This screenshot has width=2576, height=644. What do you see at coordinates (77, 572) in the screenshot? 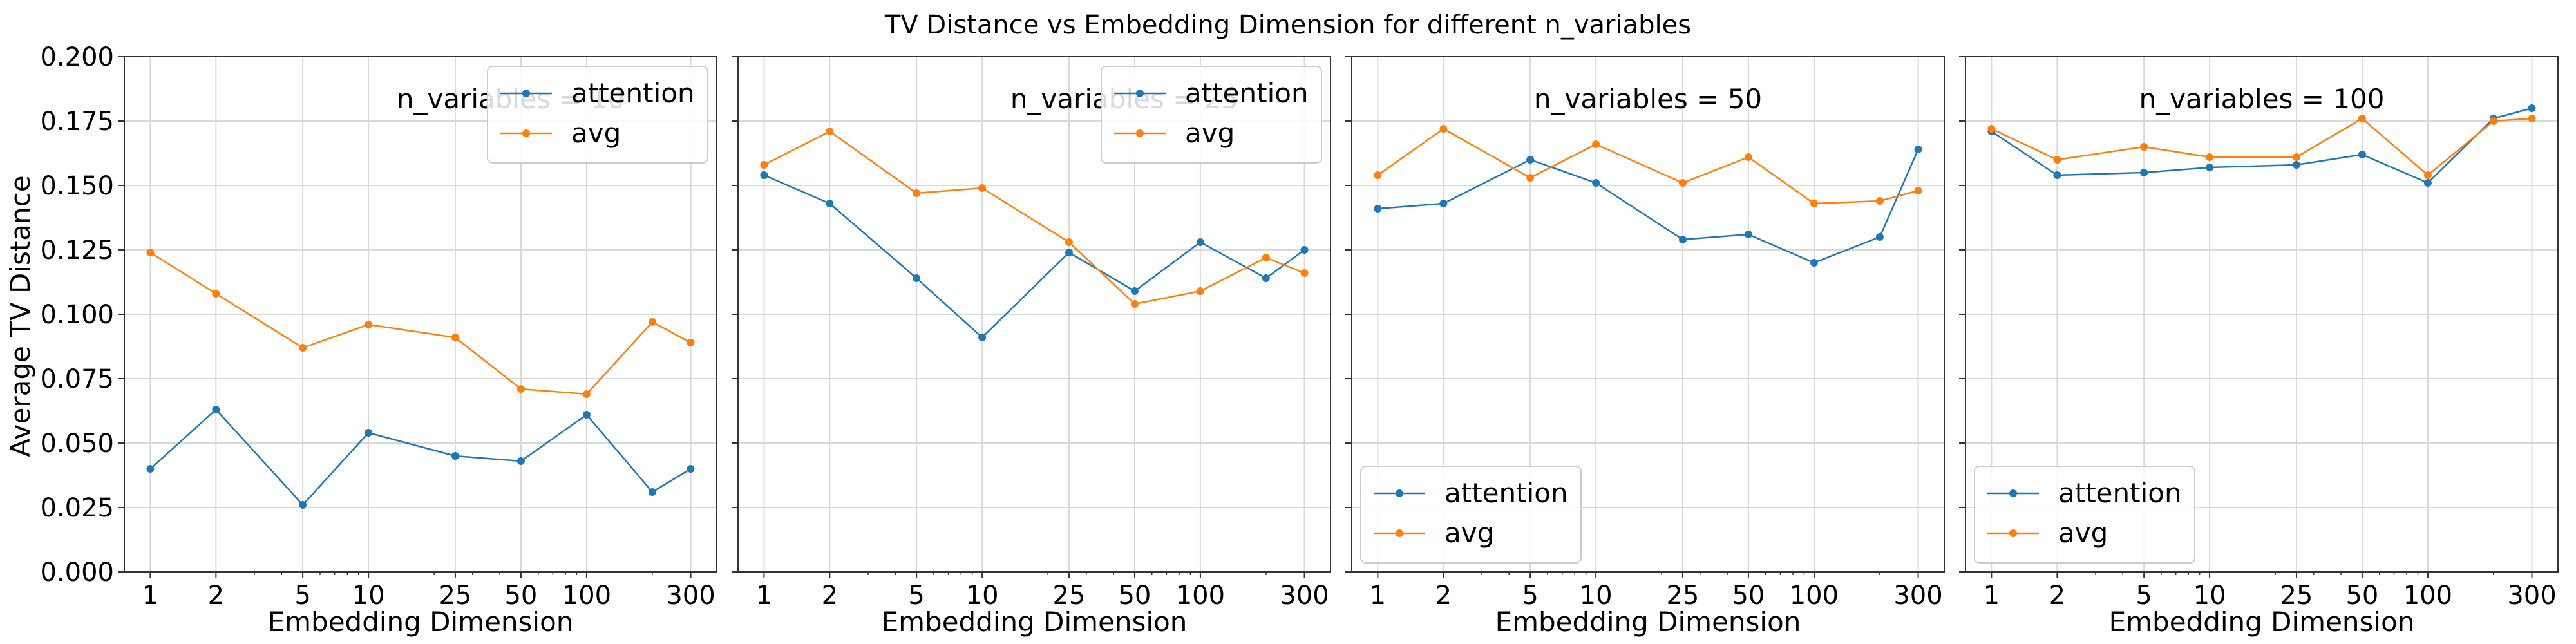
I see `y-tick-label: 0.000` at bounding box center [77, 572].